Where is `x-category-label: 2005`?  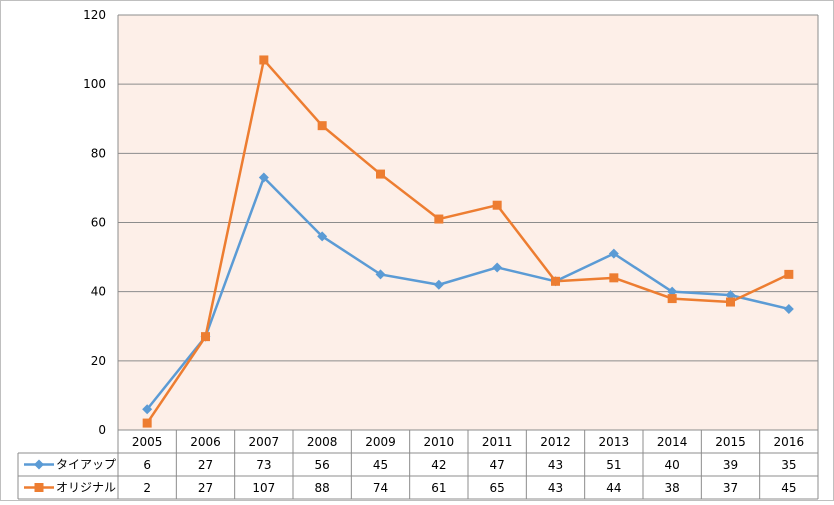 x-category-label: 2005 is located at coordinates (147, 442).